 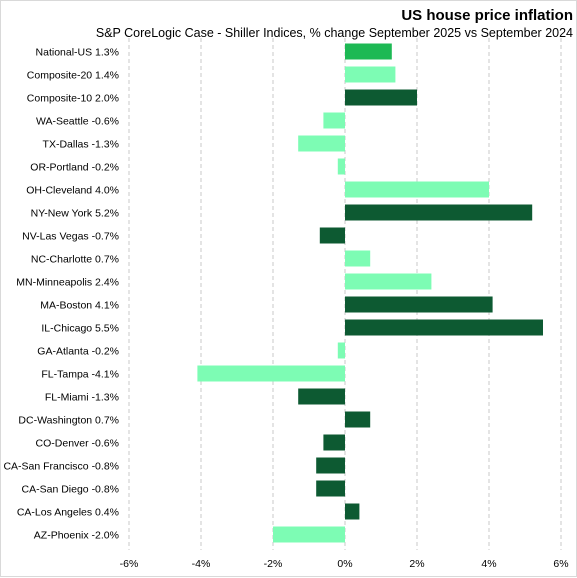 I want to click on category-label: WA-Seattle -0.6%, so click(x=77, y=122).